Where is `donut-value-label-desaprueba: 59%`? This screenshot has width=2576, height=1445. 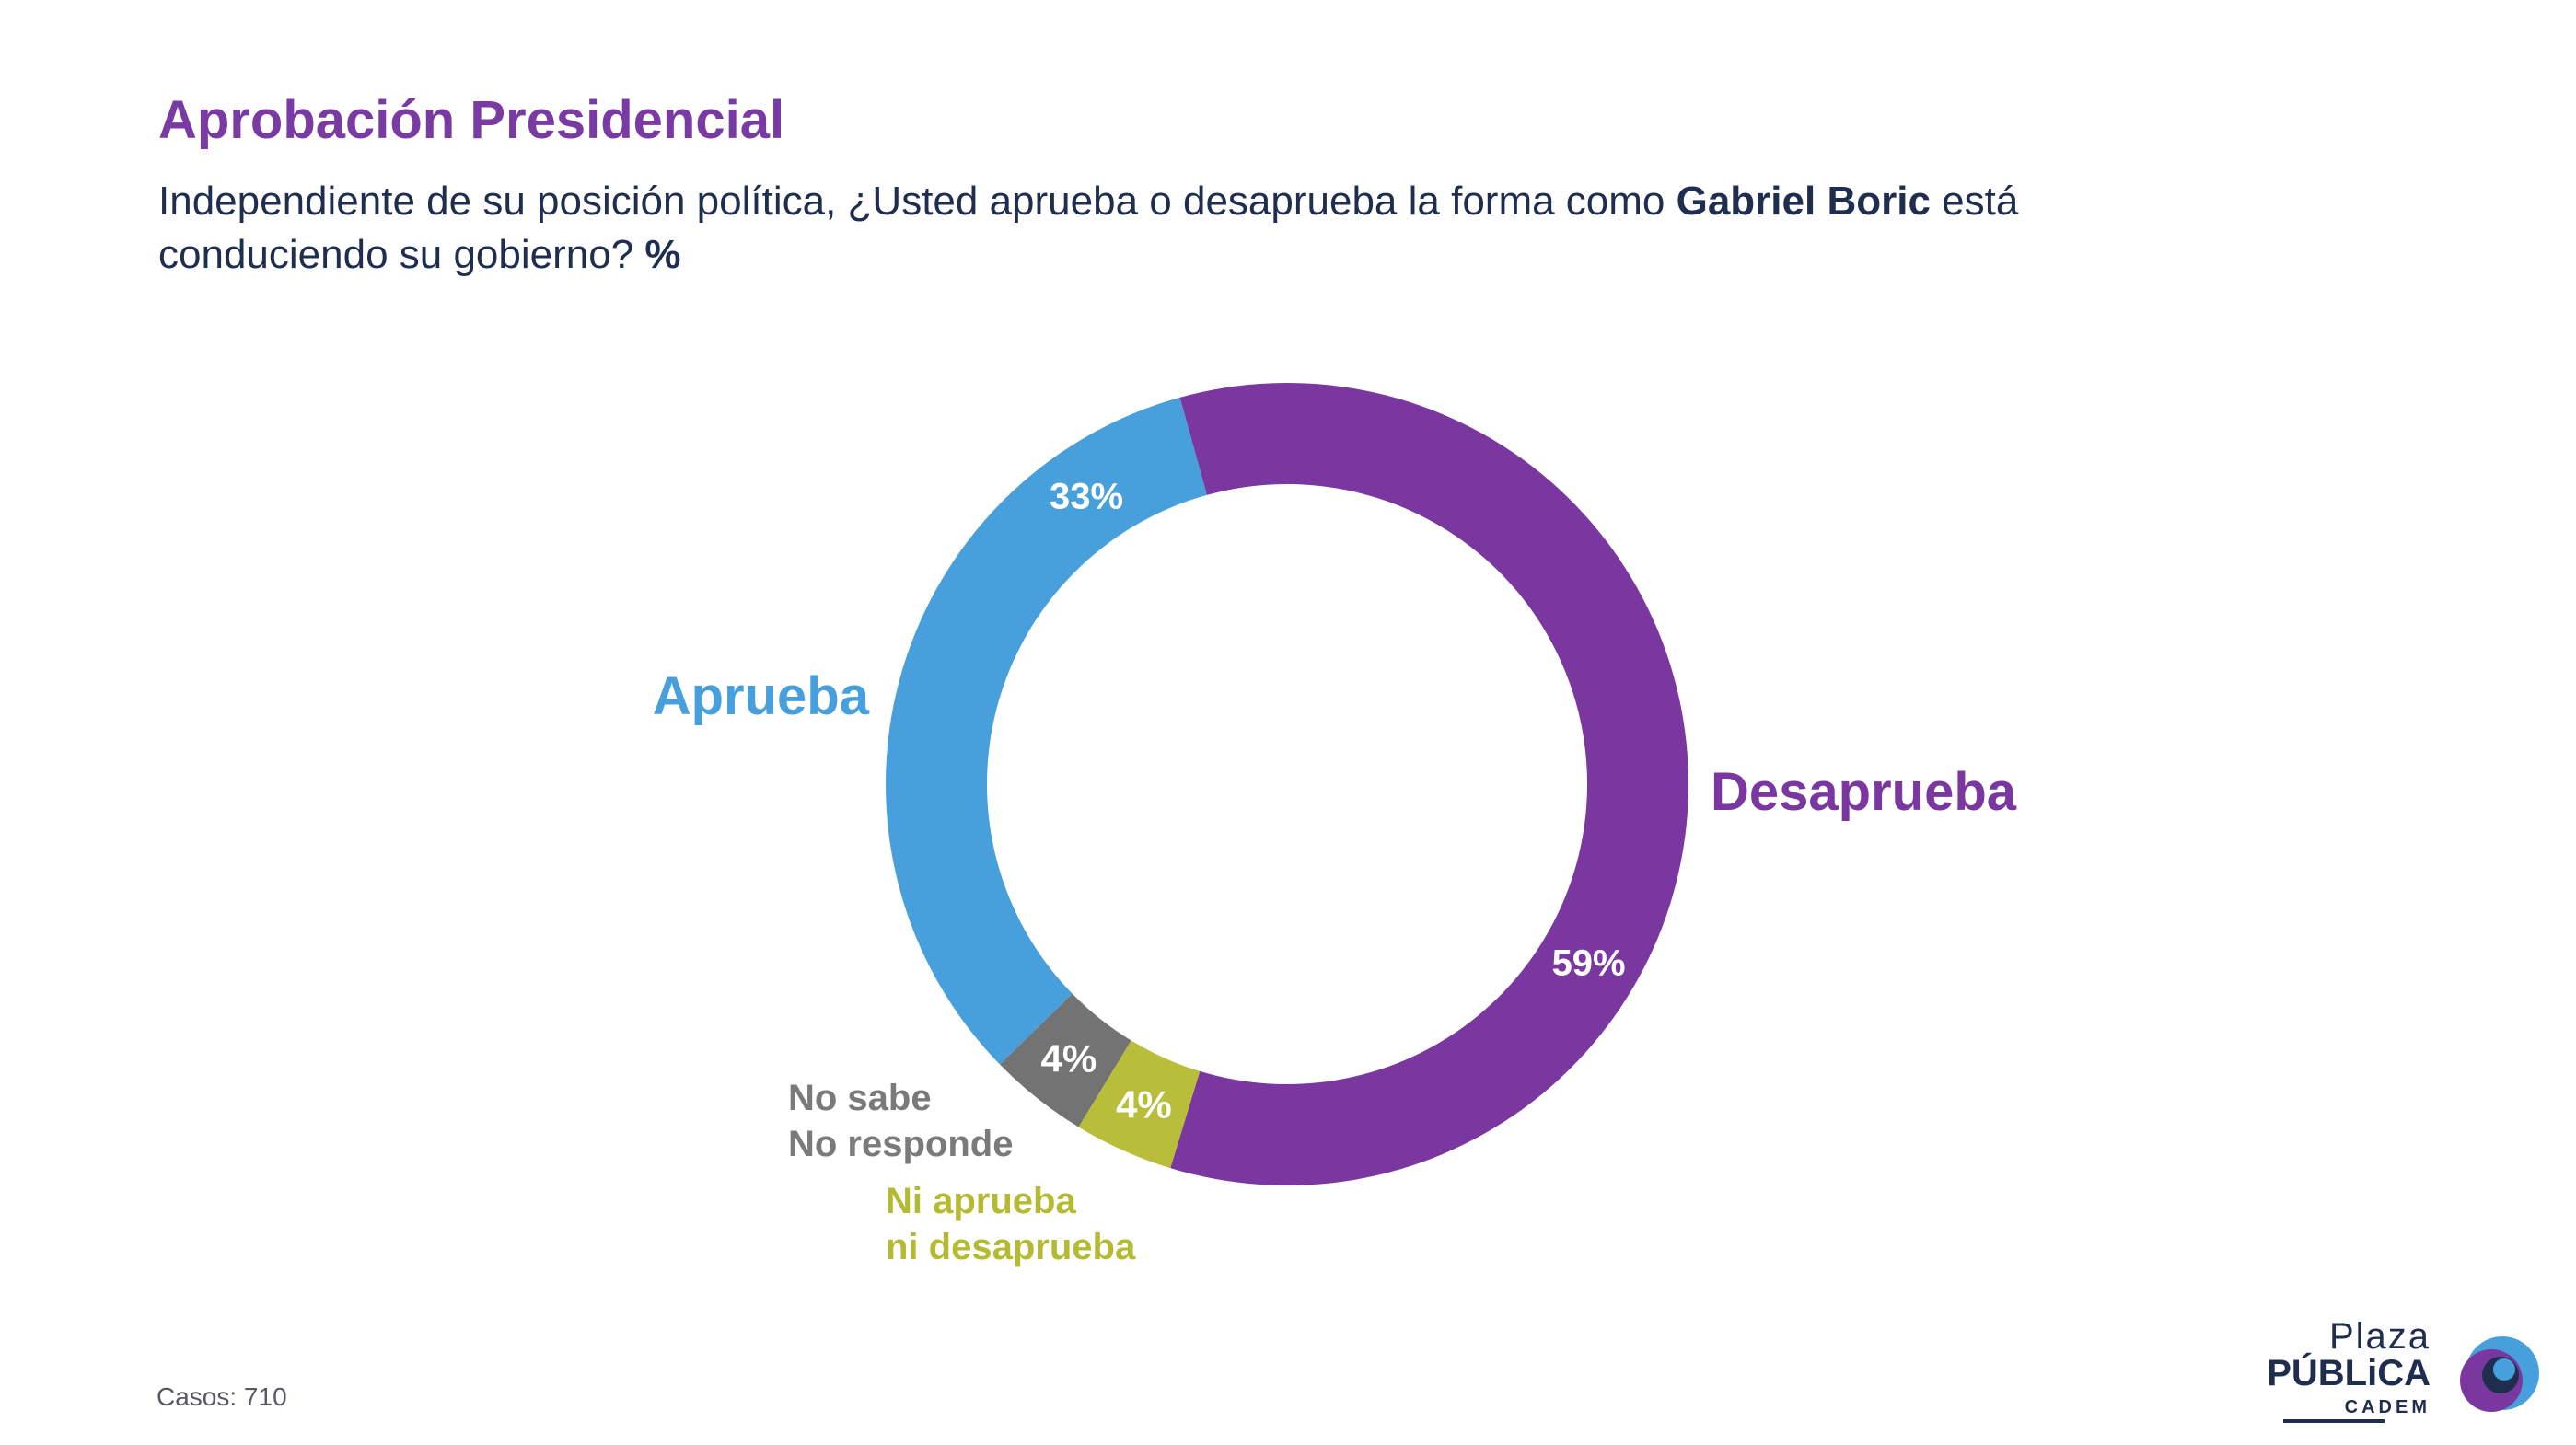 donut-value-label-desaprueba: 59% is located at coordinates (1589, 963).